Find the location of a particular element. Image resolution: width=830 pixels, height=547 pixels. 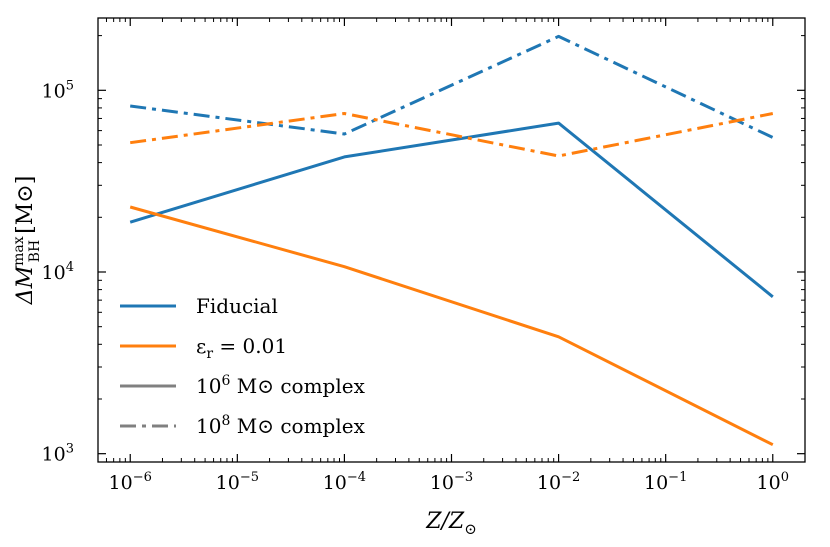

x-axis-label: Z/Z⊙ is located at coordinates (451, 523).